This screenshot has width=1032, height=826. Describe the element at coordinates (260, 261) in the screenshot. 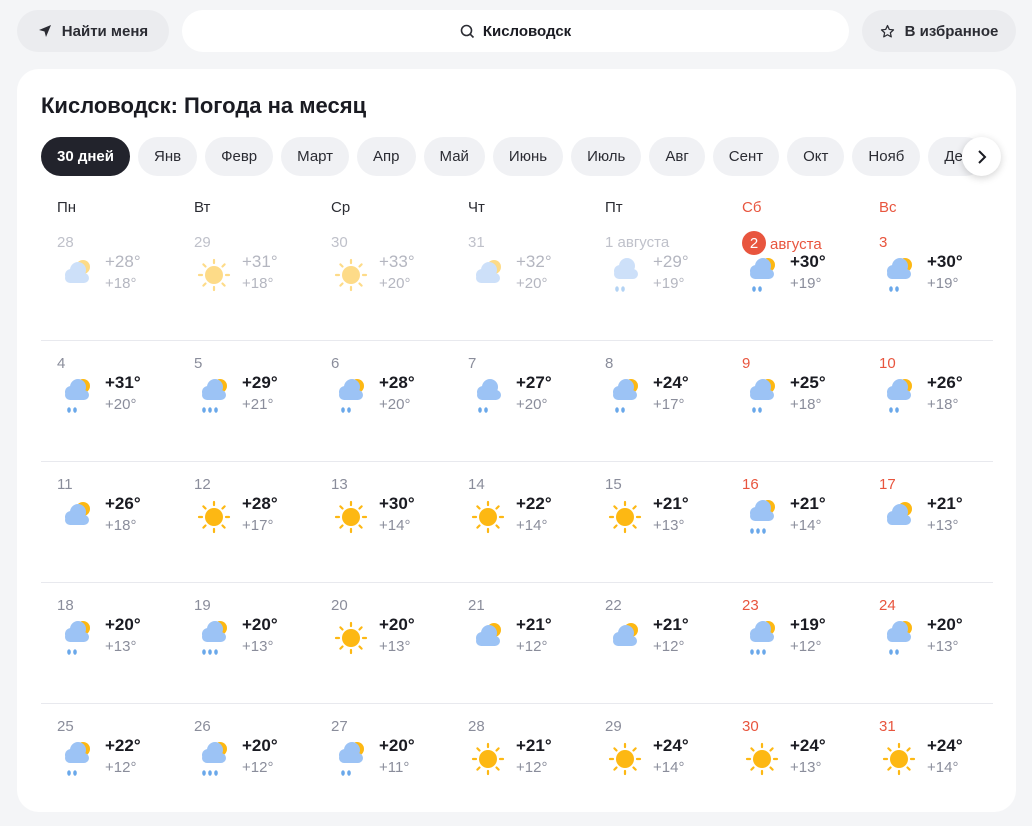

I see `day-high-temp: +31°` at that location.